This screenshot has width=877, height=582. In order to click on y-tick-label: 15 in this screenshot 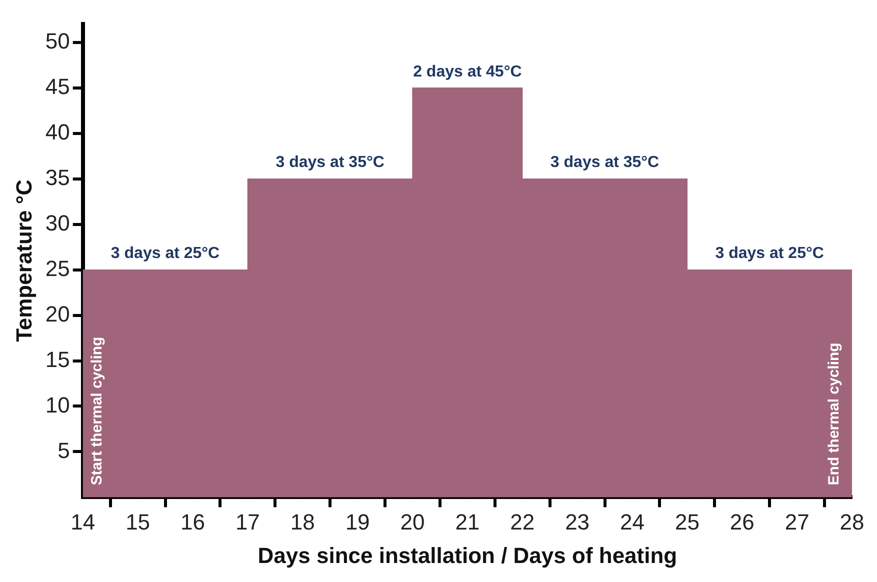, I will do `click(57, 359)`.